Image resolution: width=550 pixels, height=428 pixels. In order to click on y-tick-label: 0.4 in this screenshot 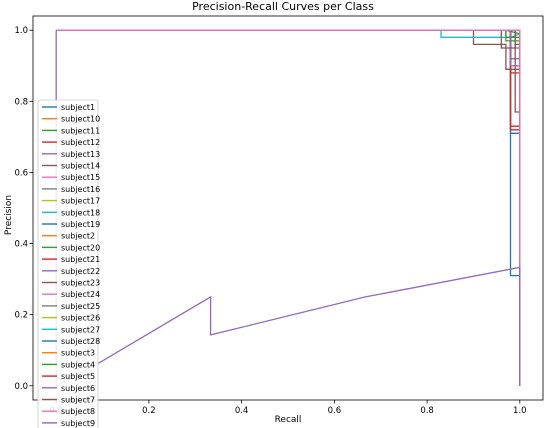, I will do `click(21, 245)`.